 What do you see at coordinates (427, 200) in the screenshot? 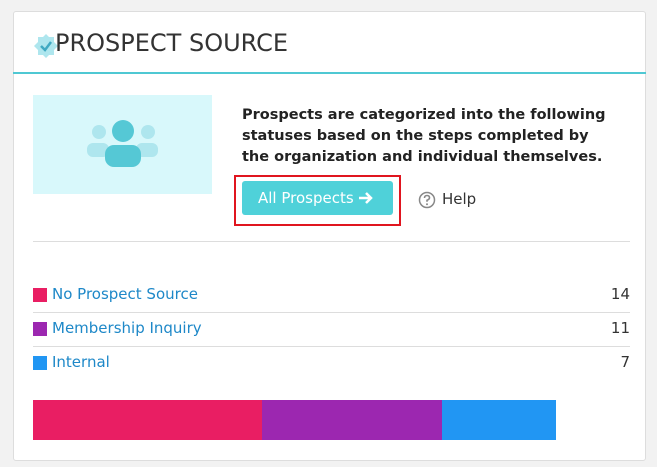
I see `help-icon` at bounding box center [427, 200].